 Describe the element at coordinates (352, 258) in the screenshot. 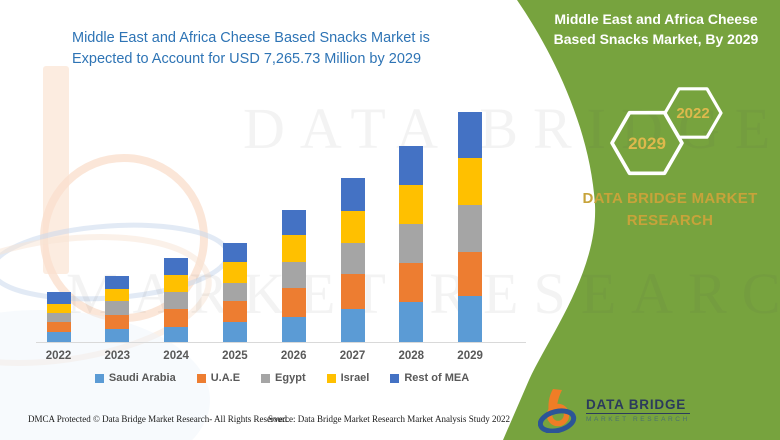

I see `bar-segment-egypt-2027` at that location.